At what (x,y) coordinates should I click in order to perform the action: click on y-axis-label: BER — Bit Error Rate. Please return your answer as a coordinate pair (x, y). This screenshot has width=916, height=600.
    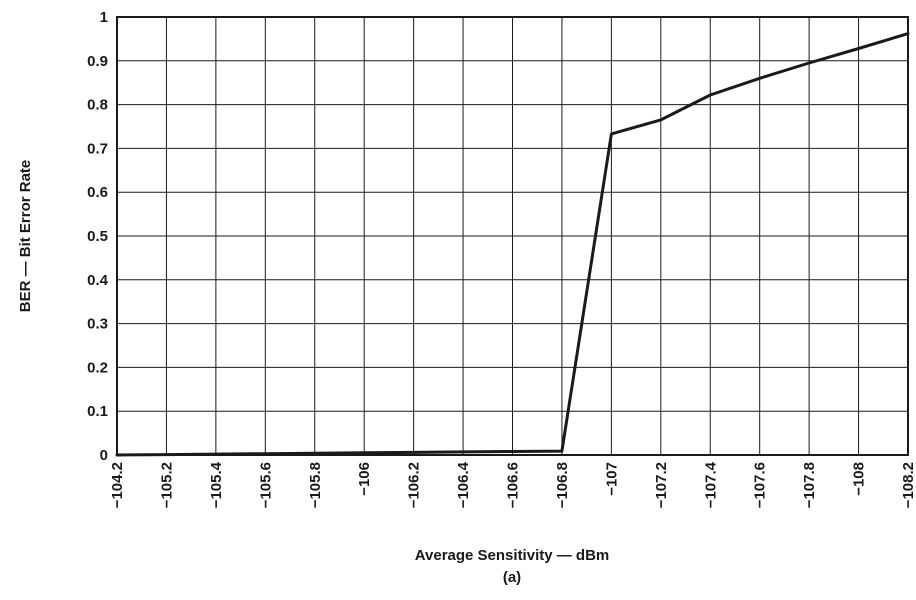
    Looking at the image, I should click on (25, 236).